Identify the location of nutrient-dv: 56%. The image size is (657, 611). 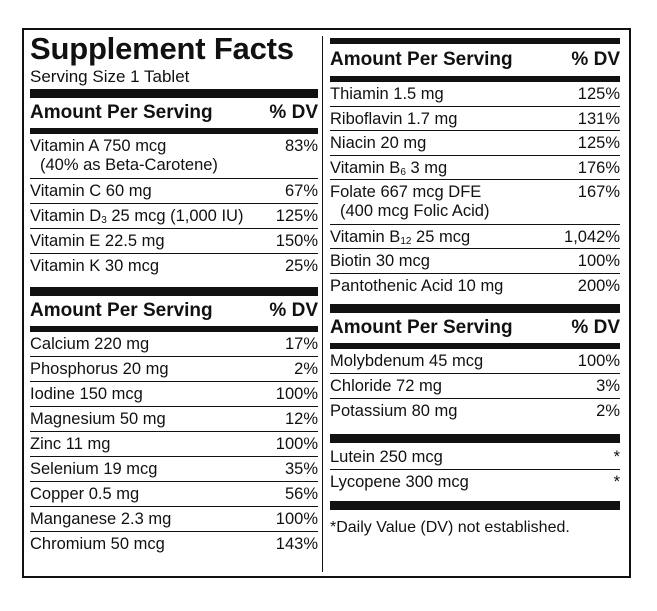
(301, 494).